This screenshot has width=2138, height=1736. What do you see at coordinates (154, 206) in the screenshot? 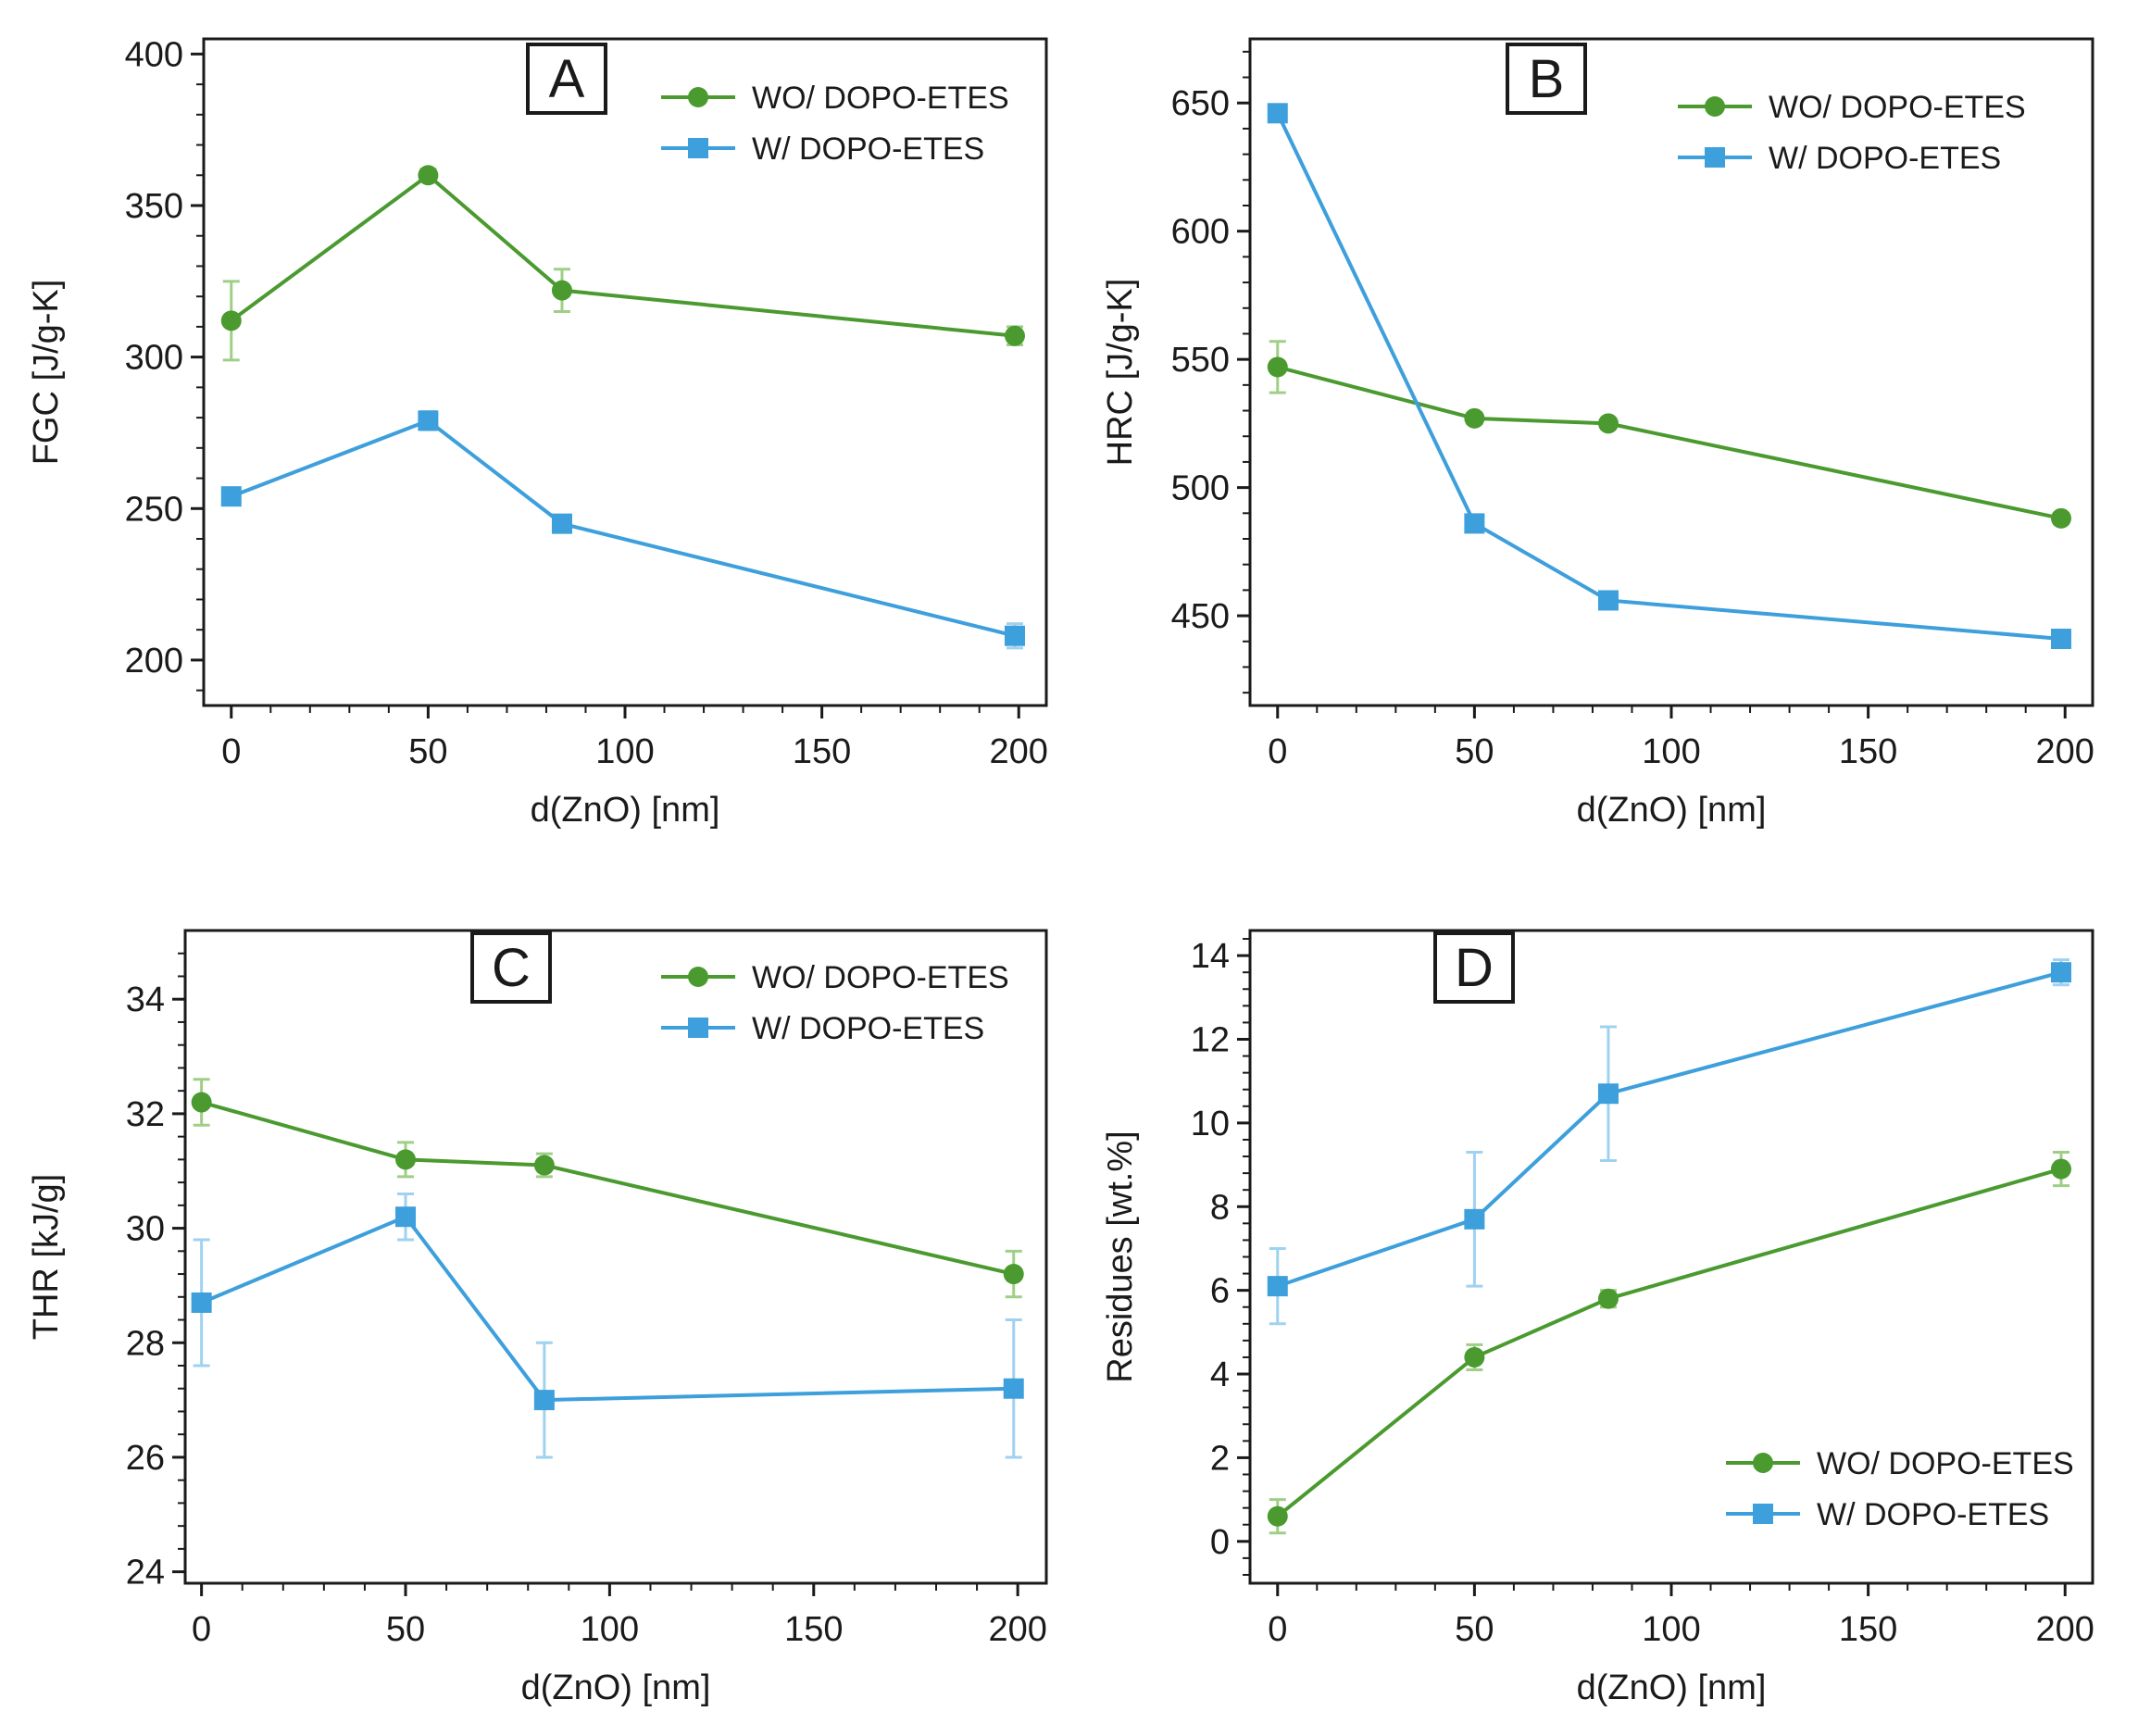
I see `y-tick-label: 350` at bounding box center [154, 206].